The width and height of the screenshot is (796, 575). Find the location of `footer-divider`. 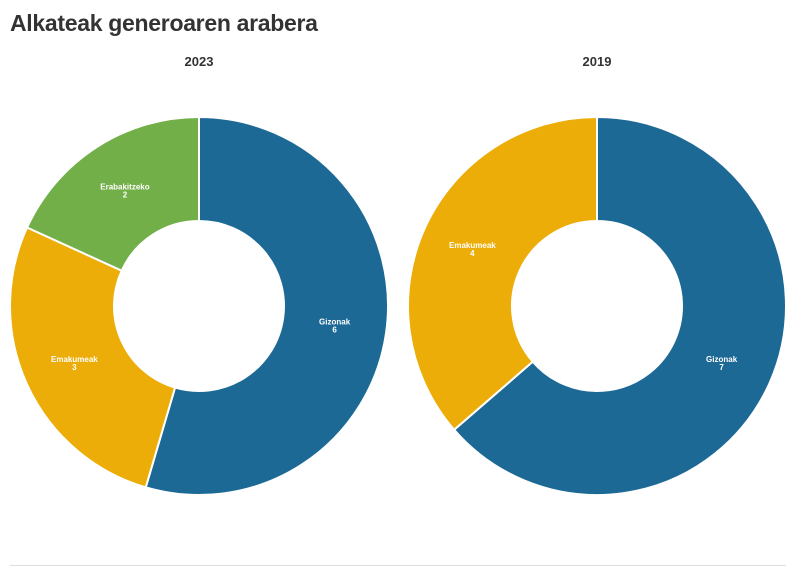

footer-divider is located at coordinates (398, 565).